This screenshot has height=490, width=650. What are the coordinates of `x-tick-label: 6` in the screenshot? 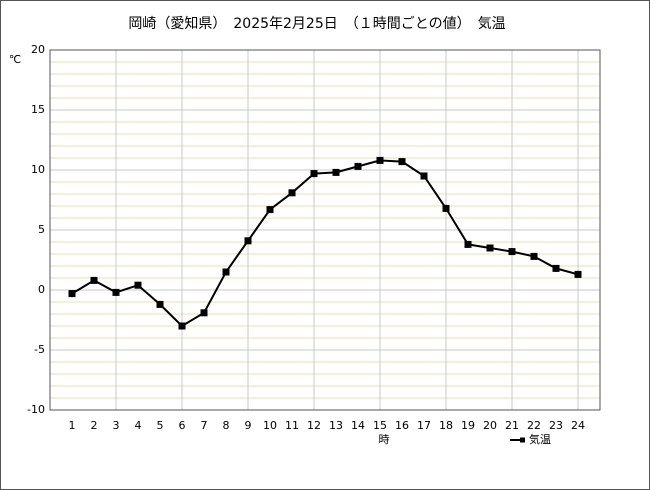 It's located at (182, 425).